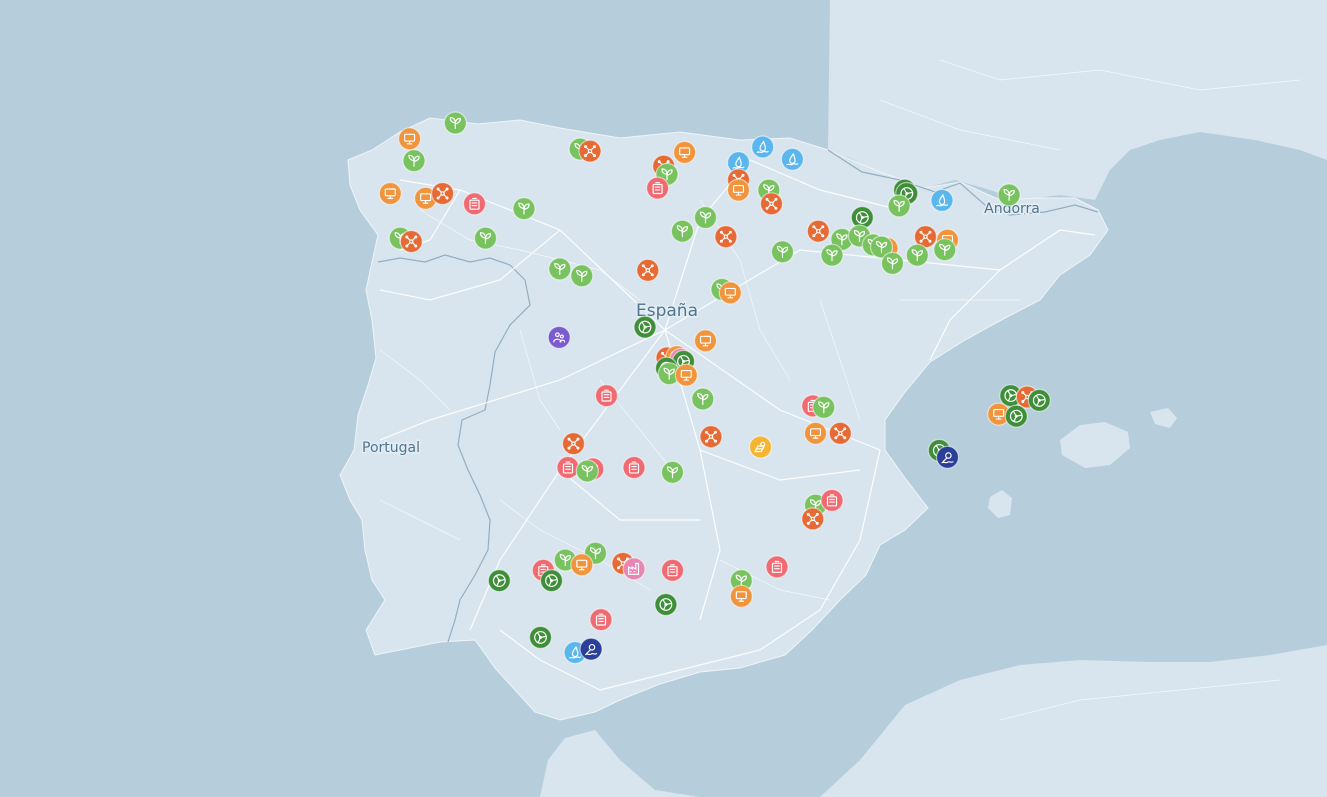 This screenshot has height=797, width=1327. I want to click on map-marker-solar, so click(760, 447).